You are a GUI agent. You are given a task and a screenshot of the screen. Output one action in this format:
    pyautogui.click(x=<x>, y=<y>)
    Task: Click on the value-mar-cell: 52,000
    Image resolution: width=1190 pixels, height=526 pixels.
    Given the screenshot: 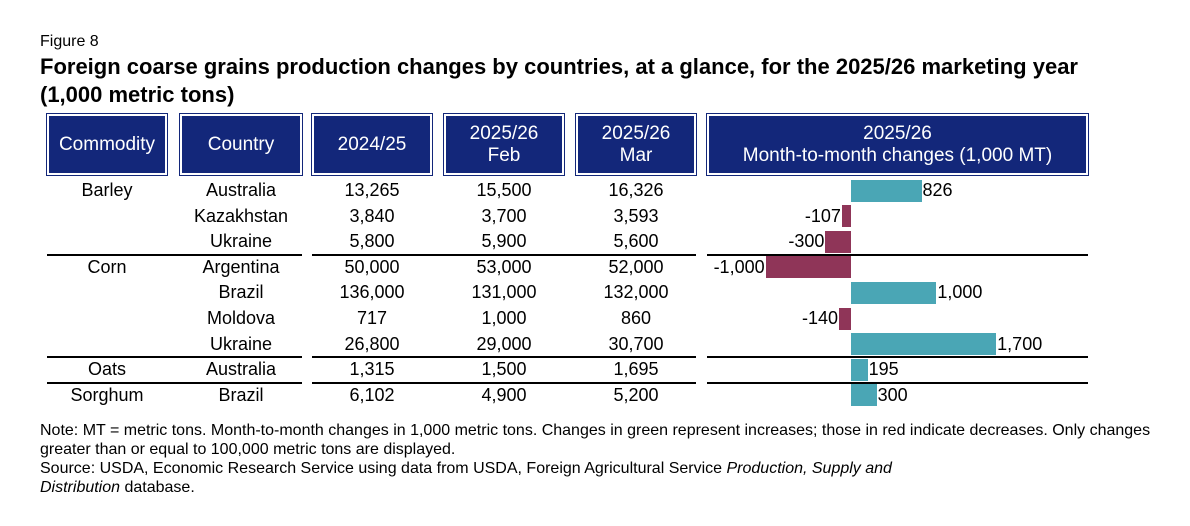 What is the action you would take?
    pyautogui.click(x=636, y=266)
    